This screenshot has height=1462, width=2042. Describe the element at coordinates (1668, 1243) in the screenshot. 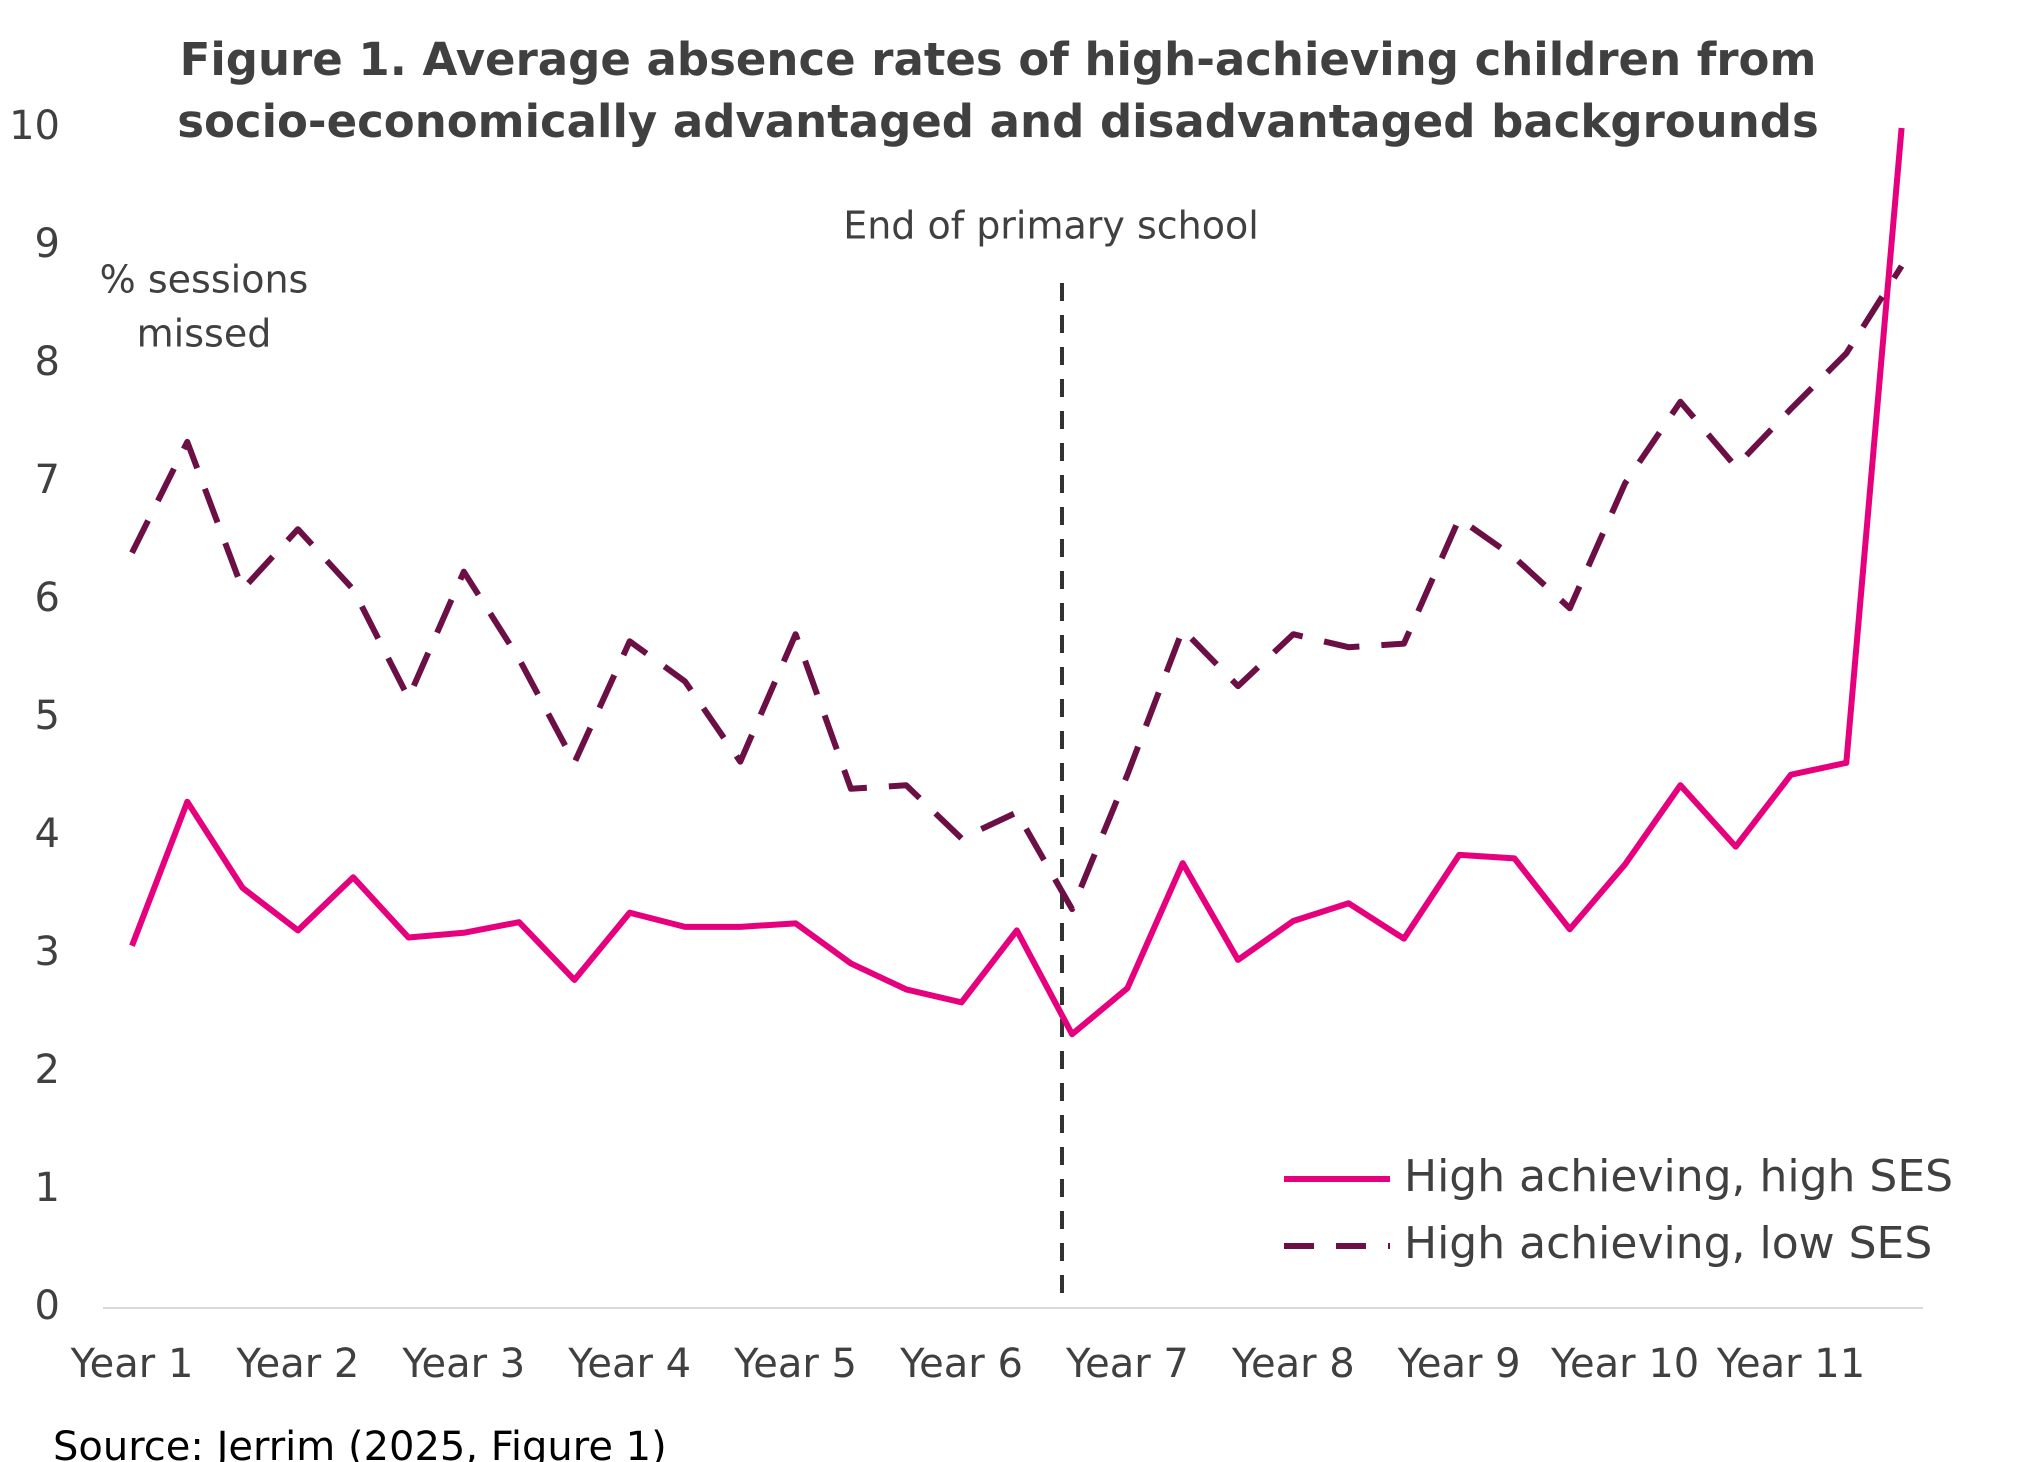

I see `legend-label: High achieving, low SES` at that location.